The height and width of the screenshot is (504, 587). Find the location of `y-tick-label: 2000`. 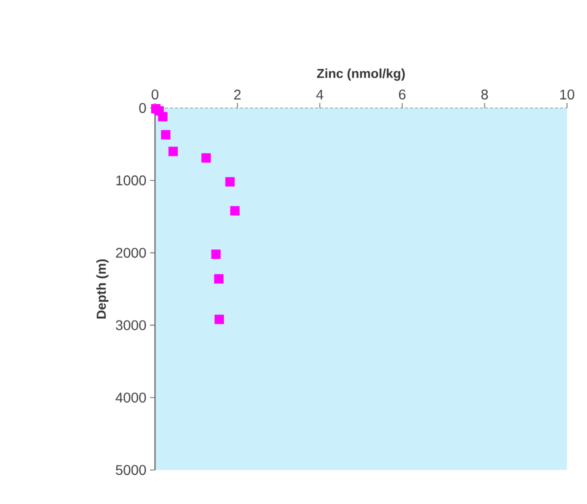

y-tick-label: 2000 is located at coordinates (131, 253).